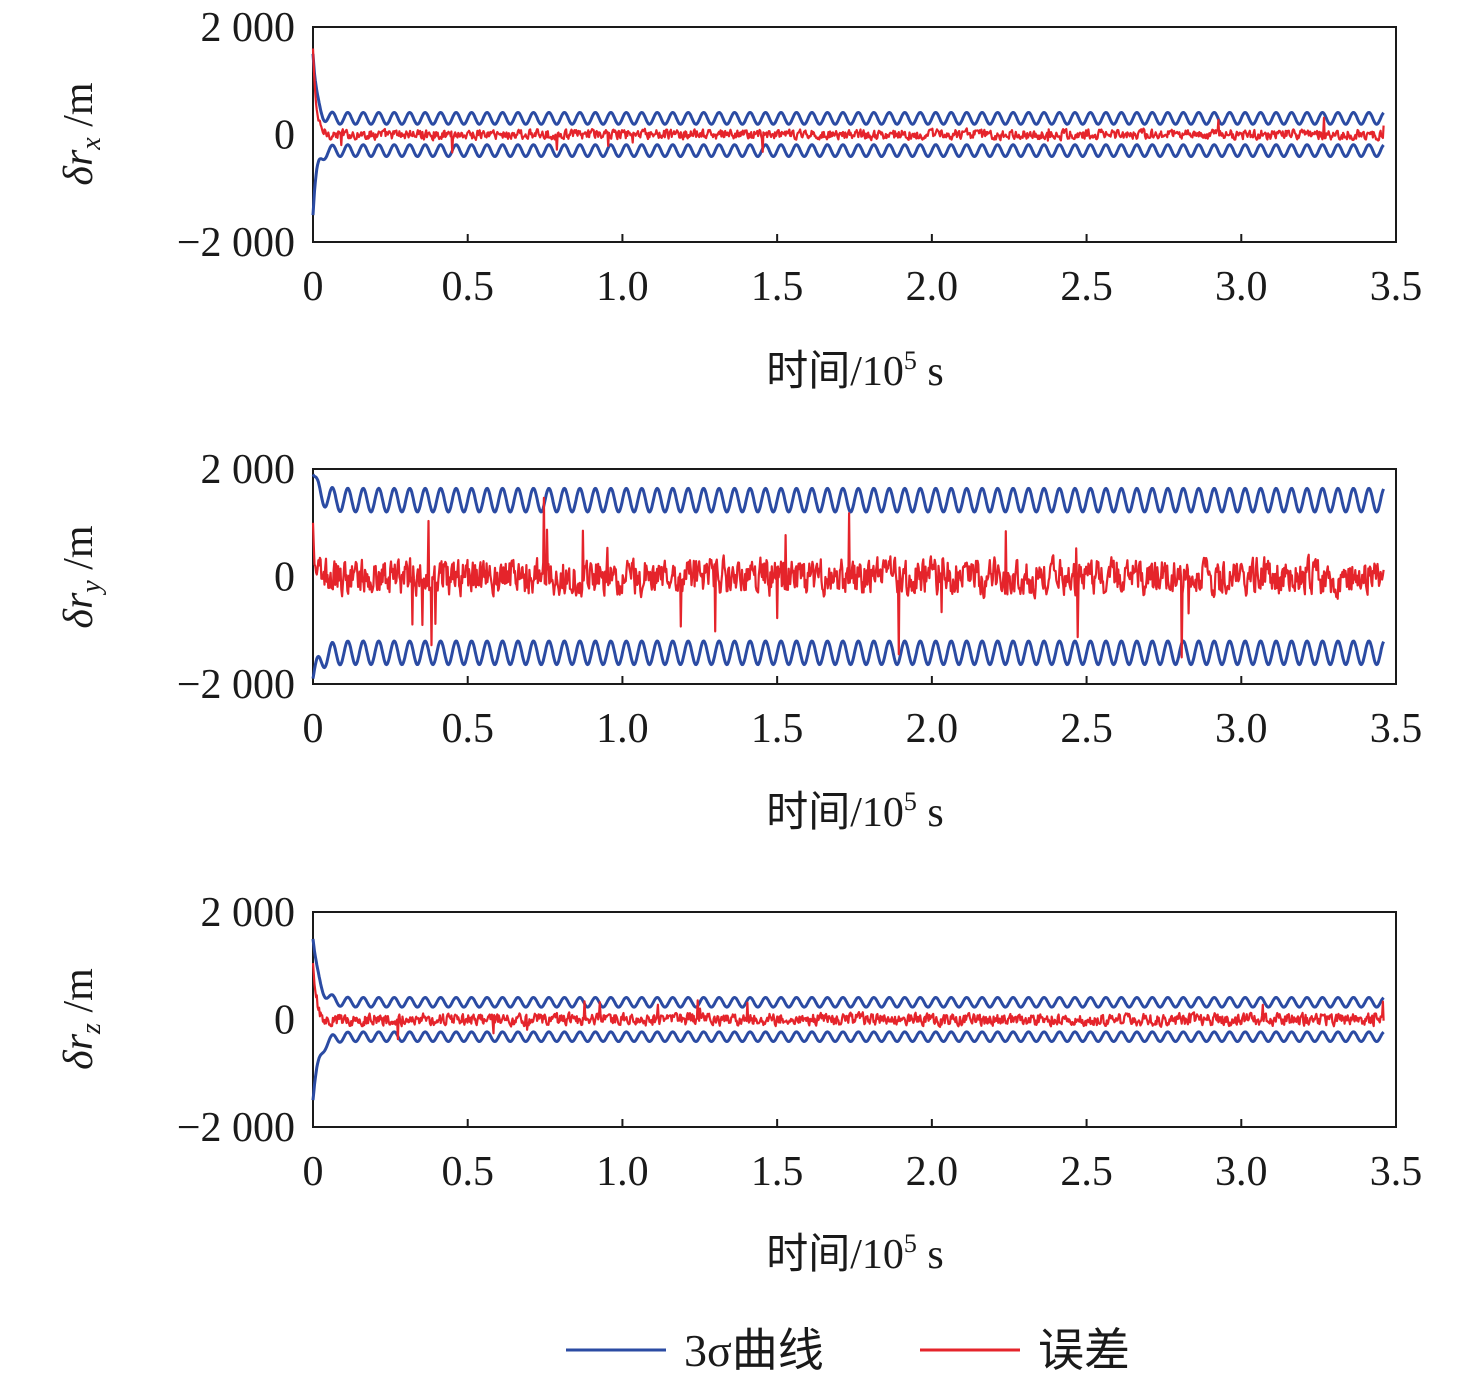 The image size is (1476, 1382). Describe the element at coordinates (1084, 1350) in the screenshot. I see `legend-label-error: 误差` at that location.